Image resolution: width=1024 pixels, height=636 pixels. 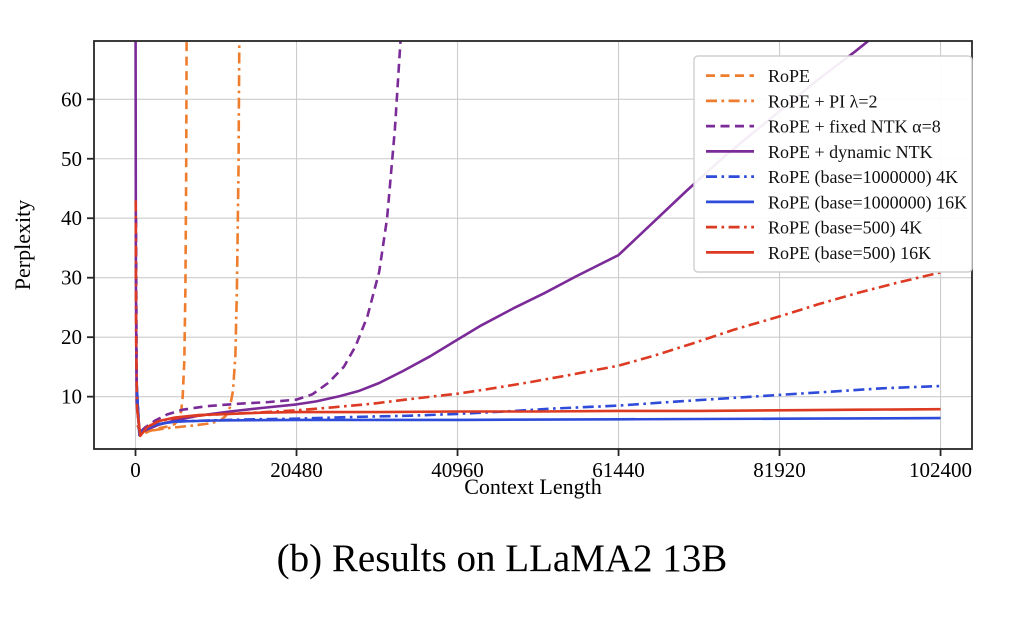 I want to click on legend-label: RoPE (base=1000000) 16K, so click(x=867, y=202).